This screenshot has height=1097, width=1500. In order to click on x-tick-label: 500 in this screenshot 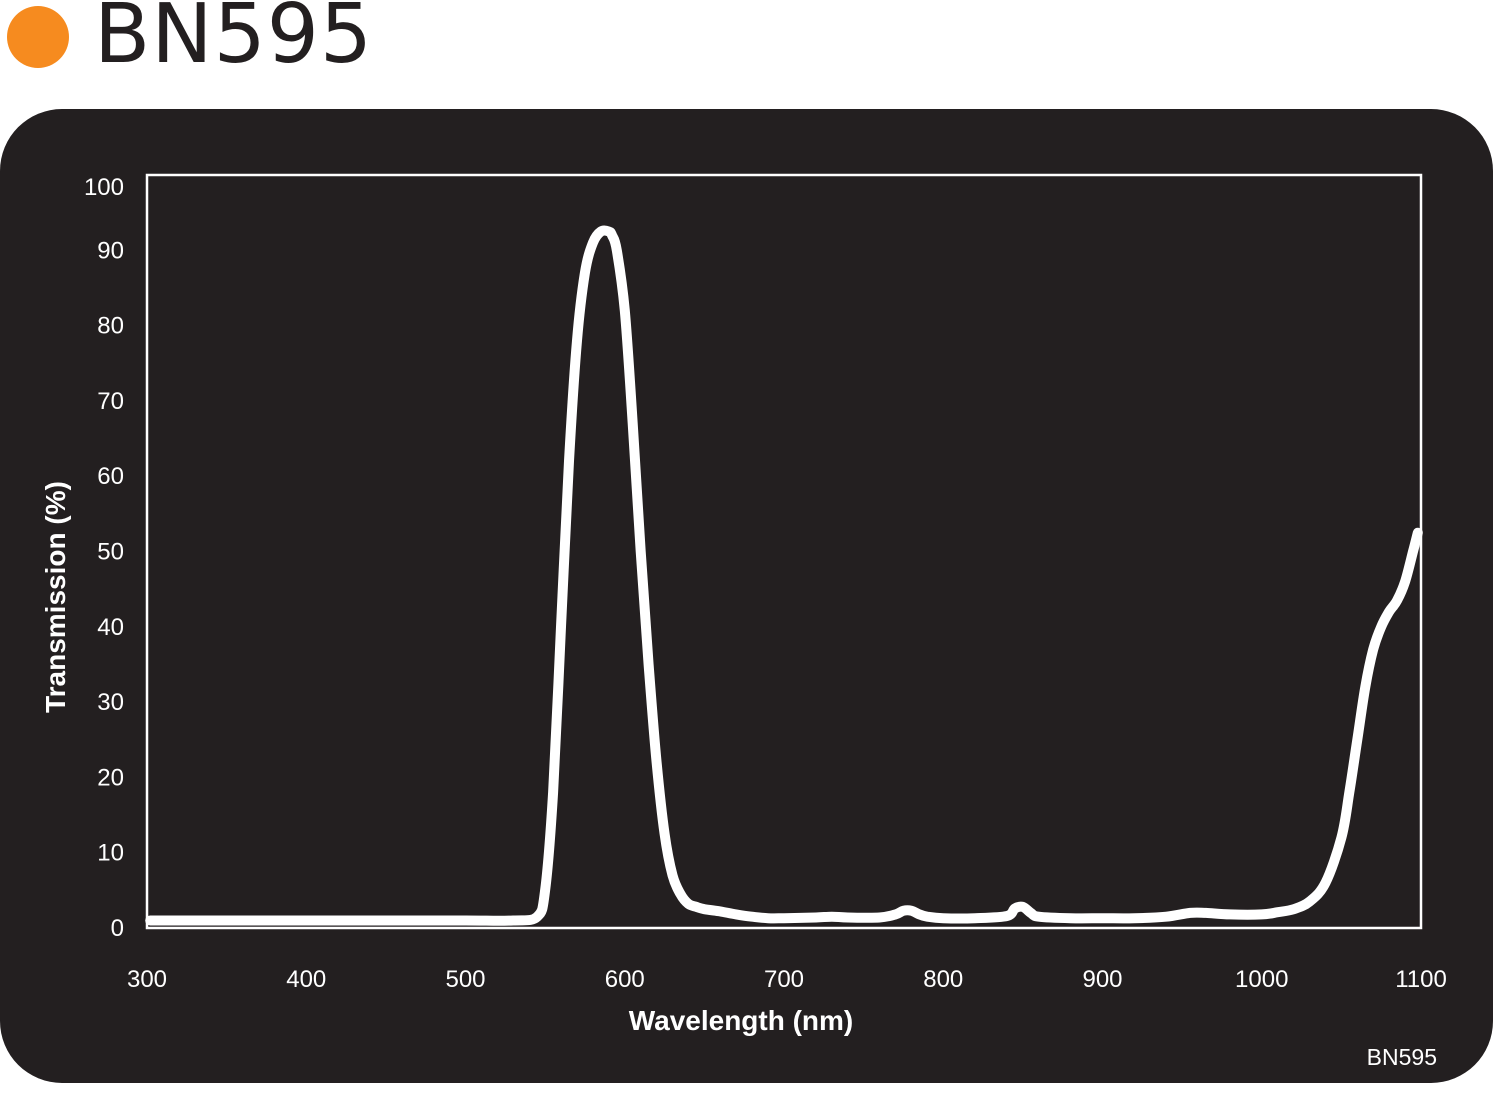, I will do `click(465, 979)`.